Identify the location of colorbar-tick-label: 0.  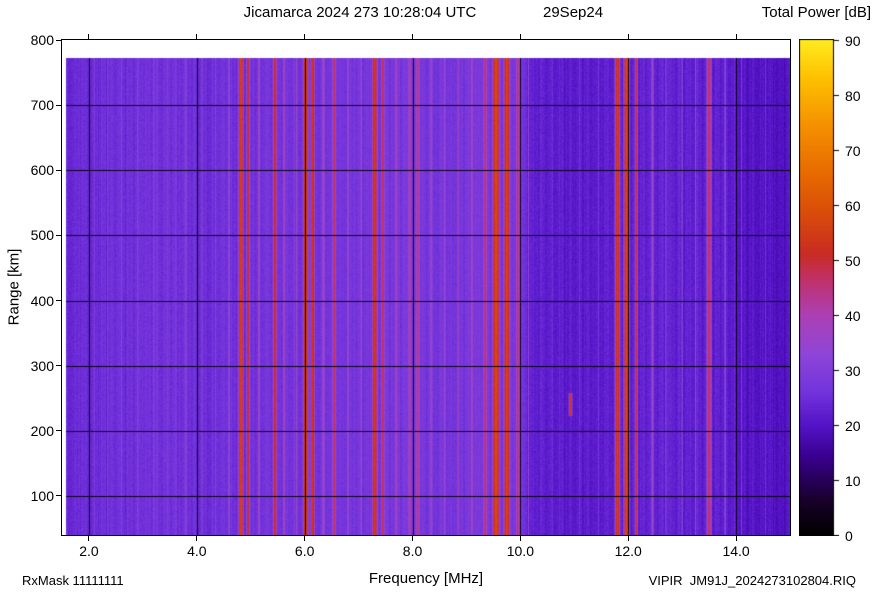
(849, 535).